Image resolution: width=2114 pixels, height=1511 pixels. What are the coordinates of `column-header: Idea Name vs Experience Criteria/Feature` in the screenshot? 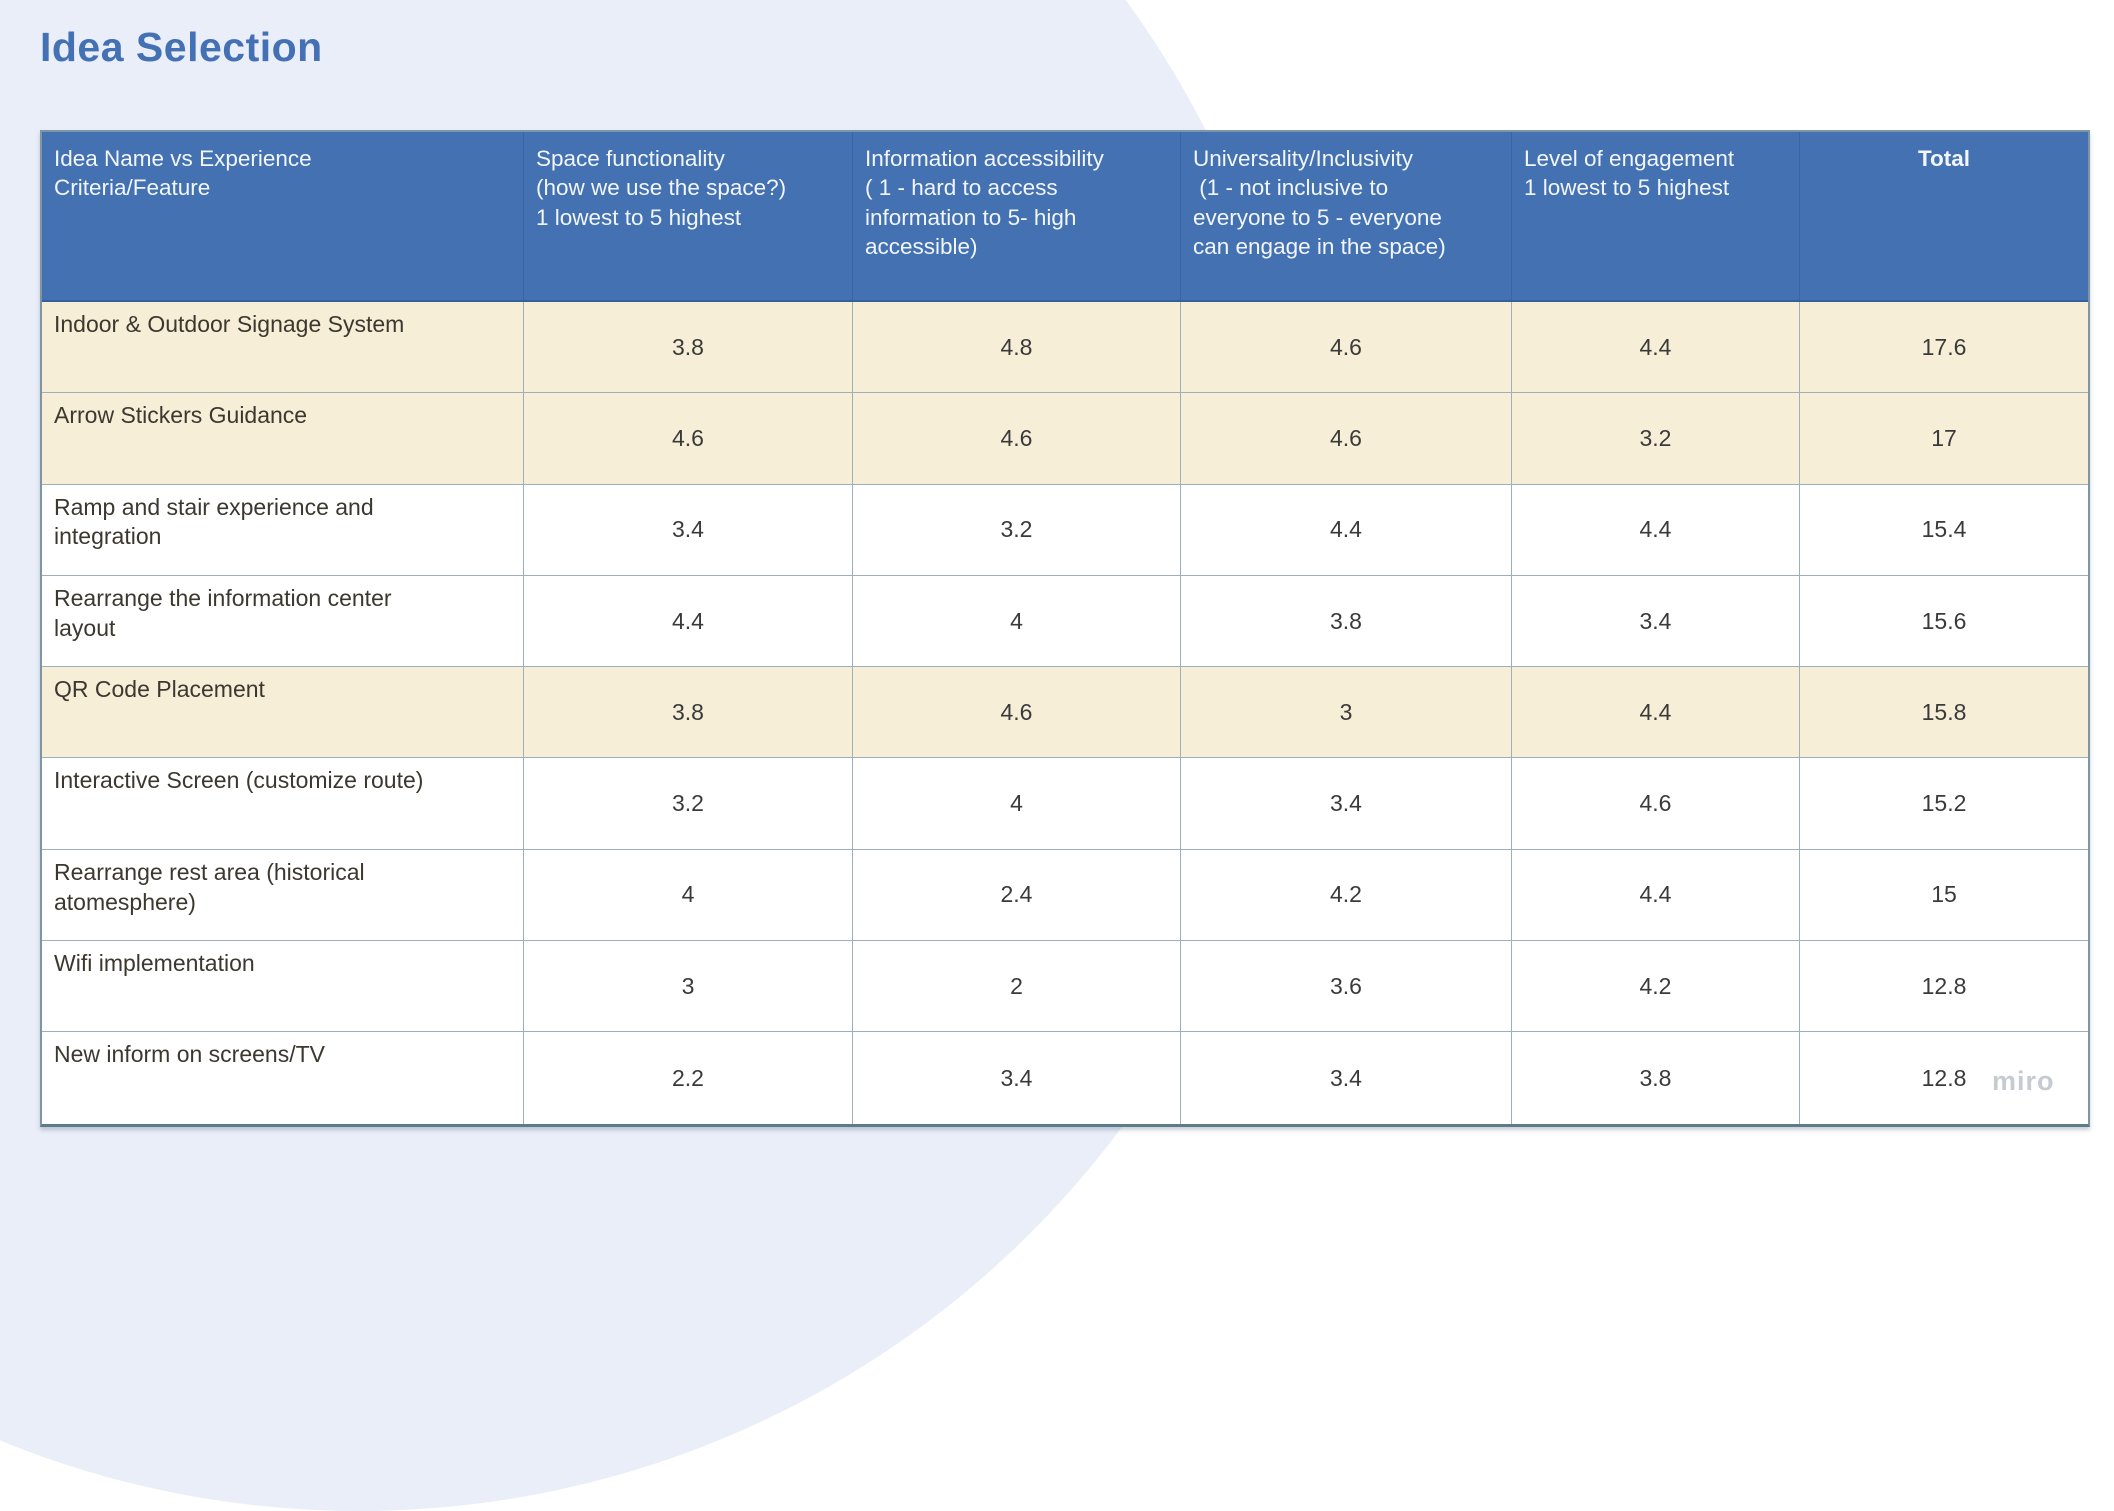 It's located at (283, 216).